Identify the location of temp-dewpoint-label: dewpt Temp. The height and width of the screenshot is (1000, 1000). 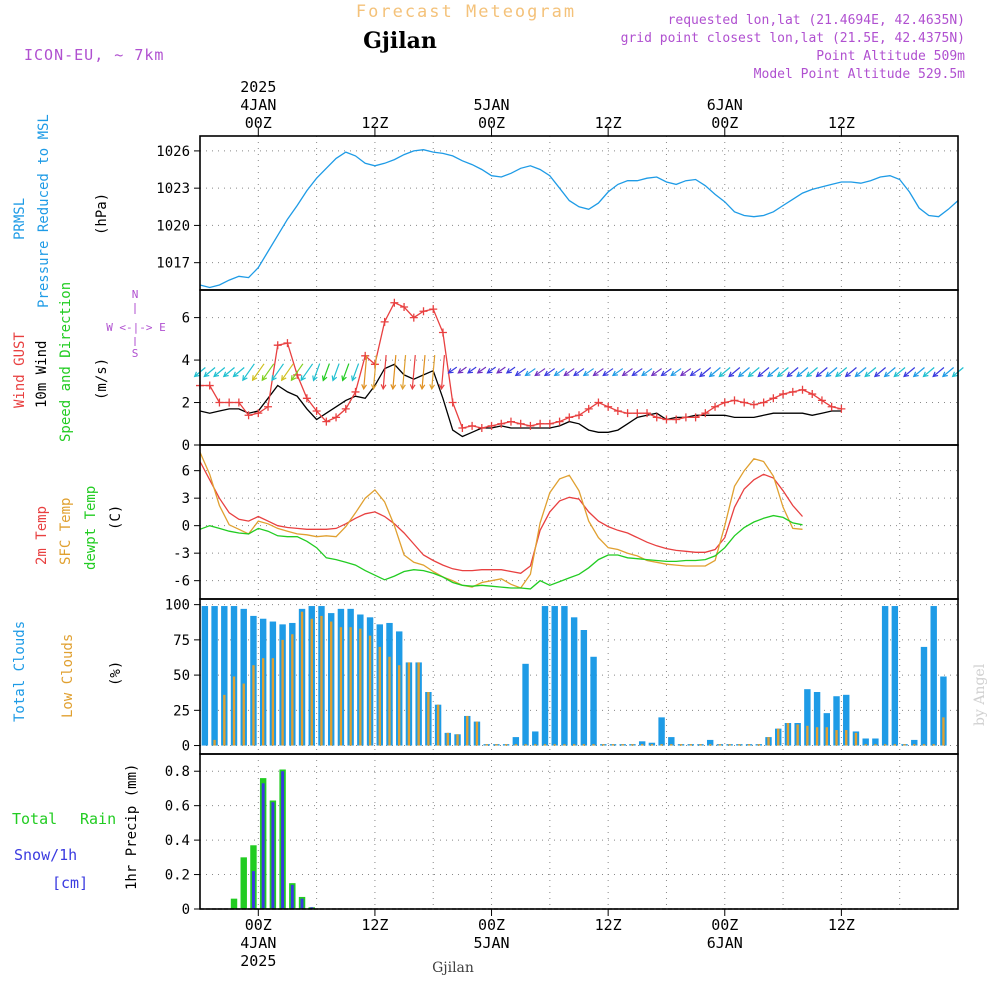
(91, 528).